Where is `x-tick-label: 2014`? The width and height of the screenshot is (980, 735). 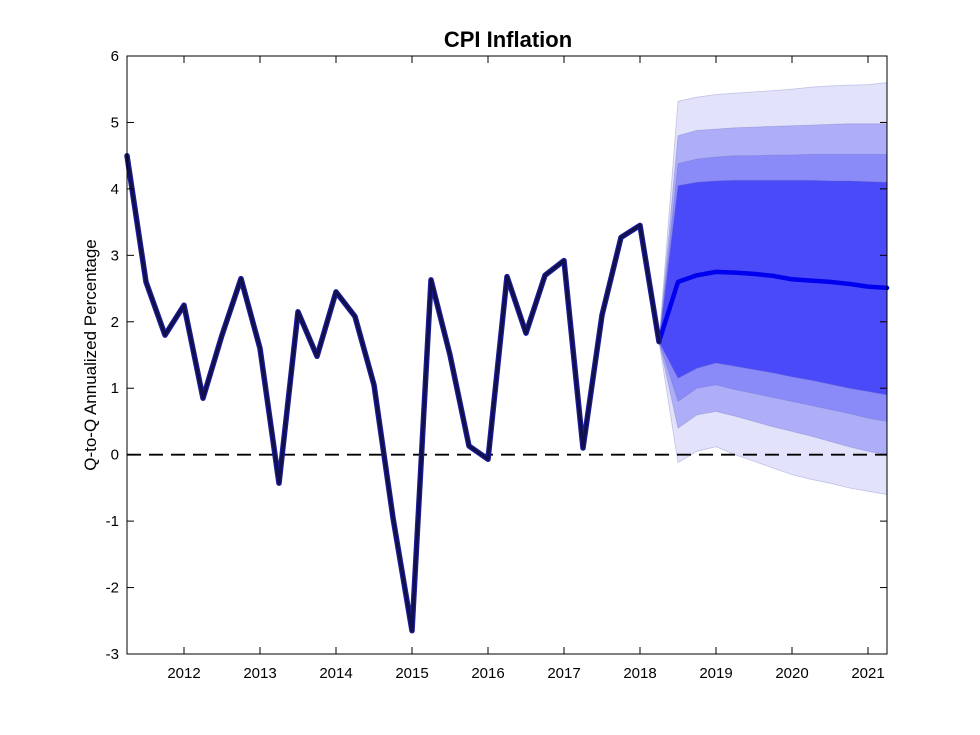
x-tick-label: 2014 is located at coordinates (335, 673).